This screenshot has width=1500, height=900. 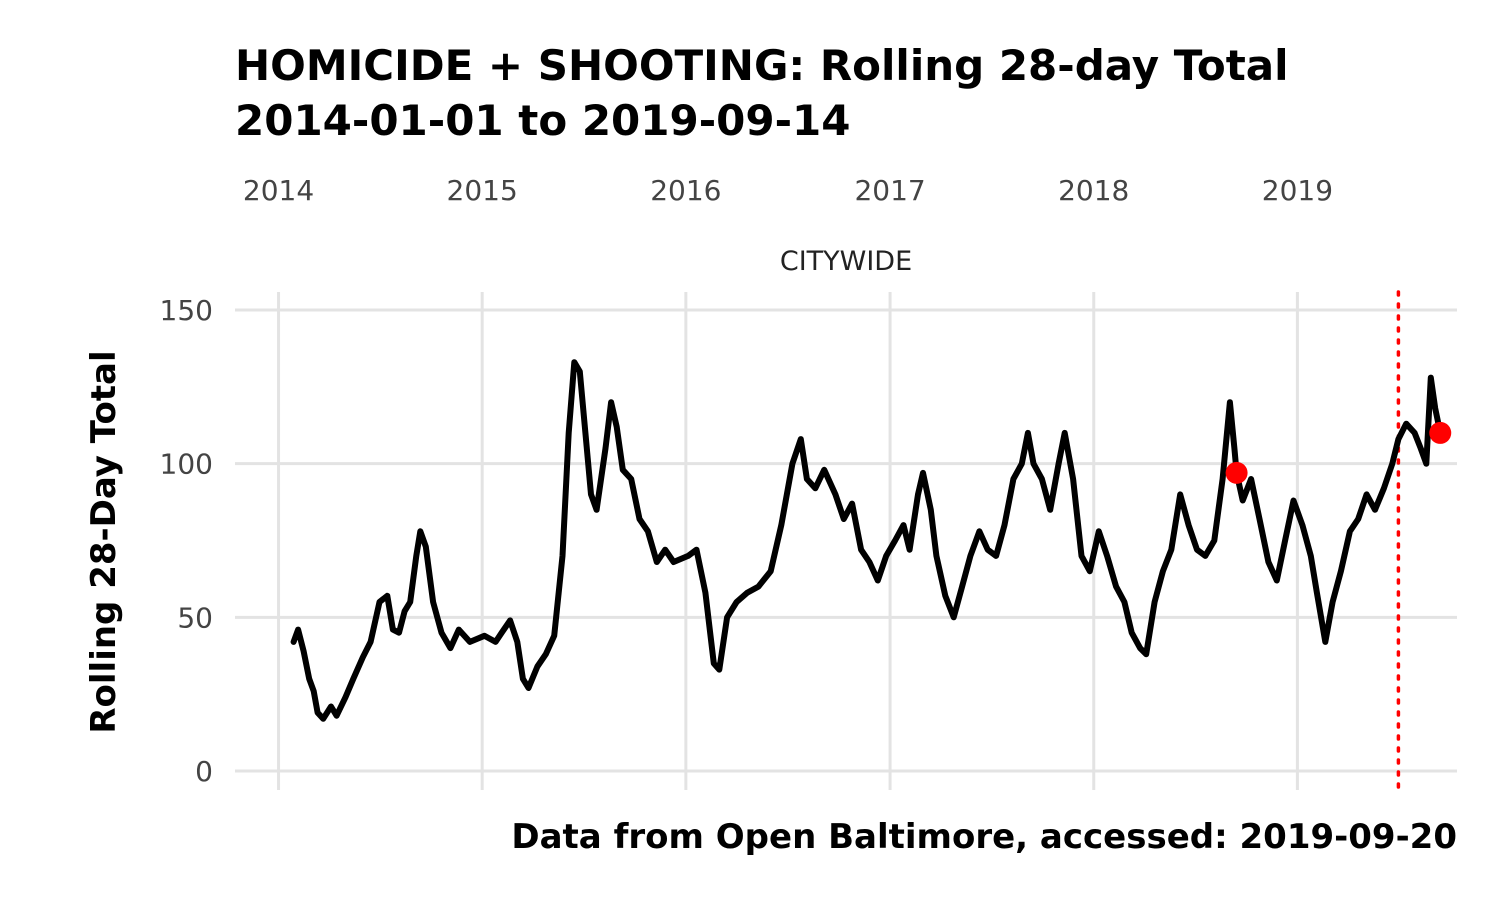 I want to click on y-axis-label: Rolling 28-Day Total, so click(x=104, y=541).